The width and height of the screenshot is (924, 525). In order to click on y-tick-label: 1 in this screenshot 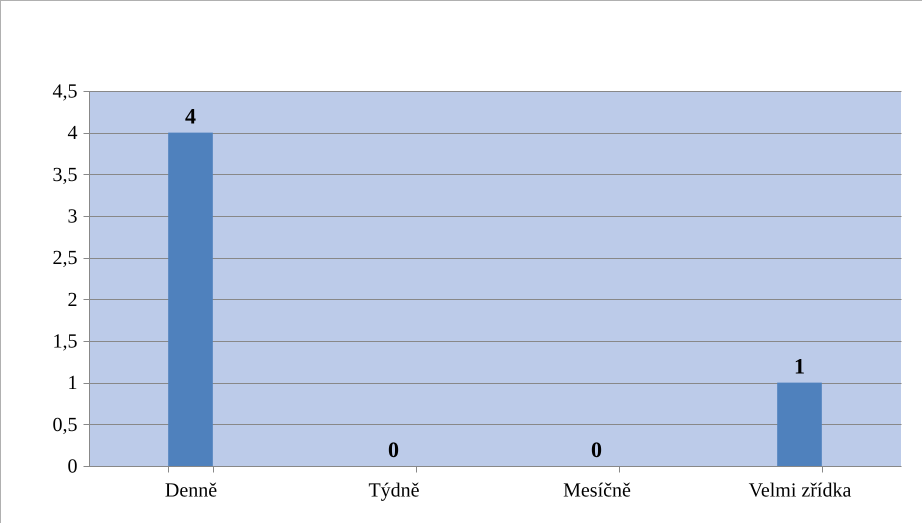, I will do `click(73, 383)`.